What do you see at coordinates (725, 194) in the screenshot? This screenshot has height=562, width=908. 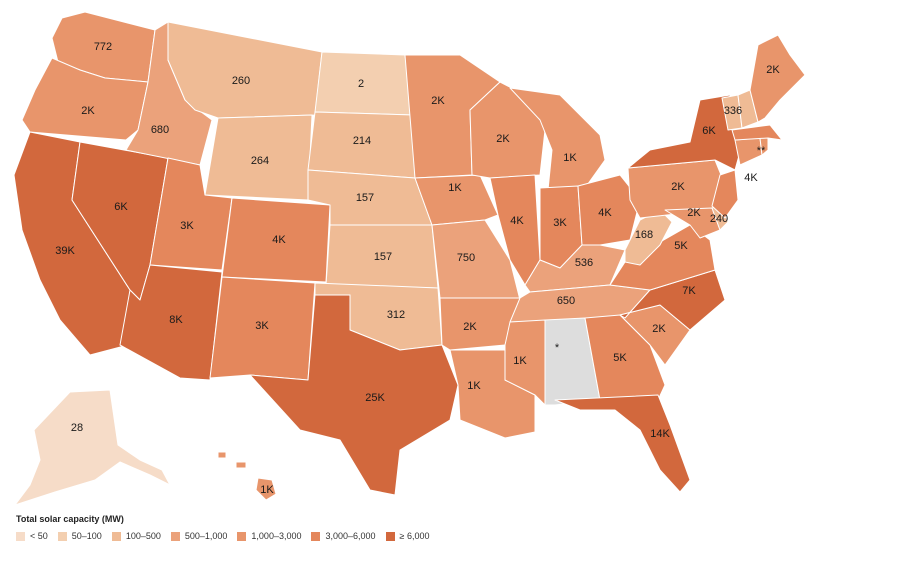 I see `state-NJ` at bounding box center [725, 194].